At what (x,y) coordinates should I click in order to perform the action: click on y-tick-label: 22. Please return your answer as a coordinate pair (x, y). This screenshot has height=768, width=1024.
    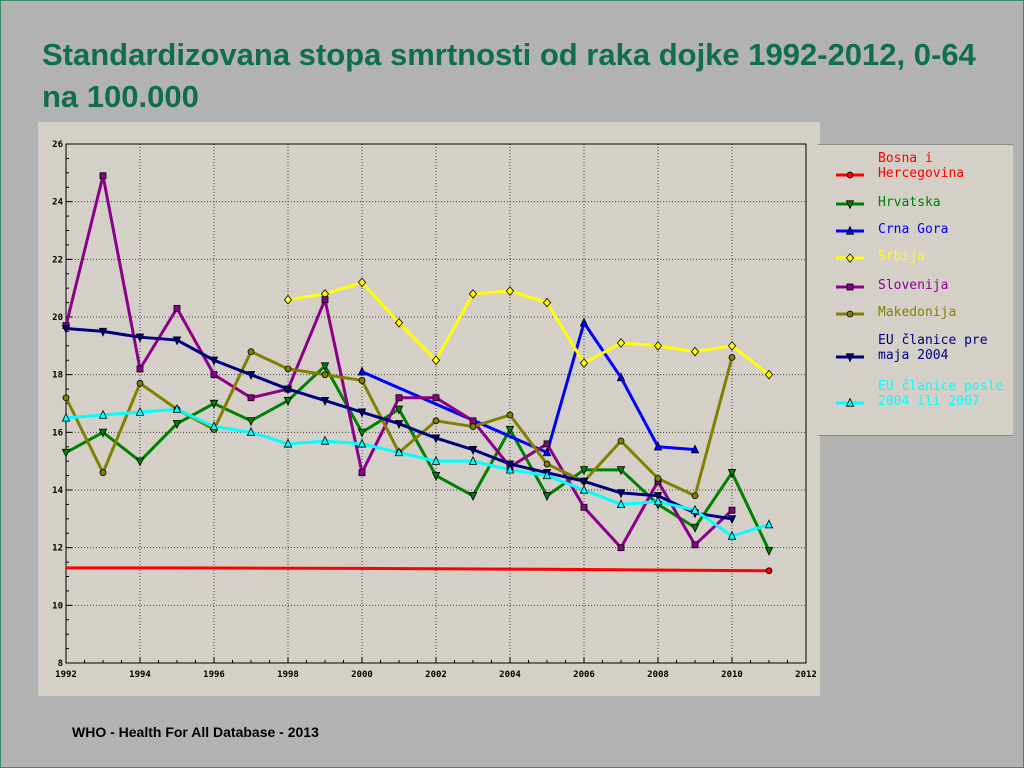
    Looking at the image, I should click on (57, 260).